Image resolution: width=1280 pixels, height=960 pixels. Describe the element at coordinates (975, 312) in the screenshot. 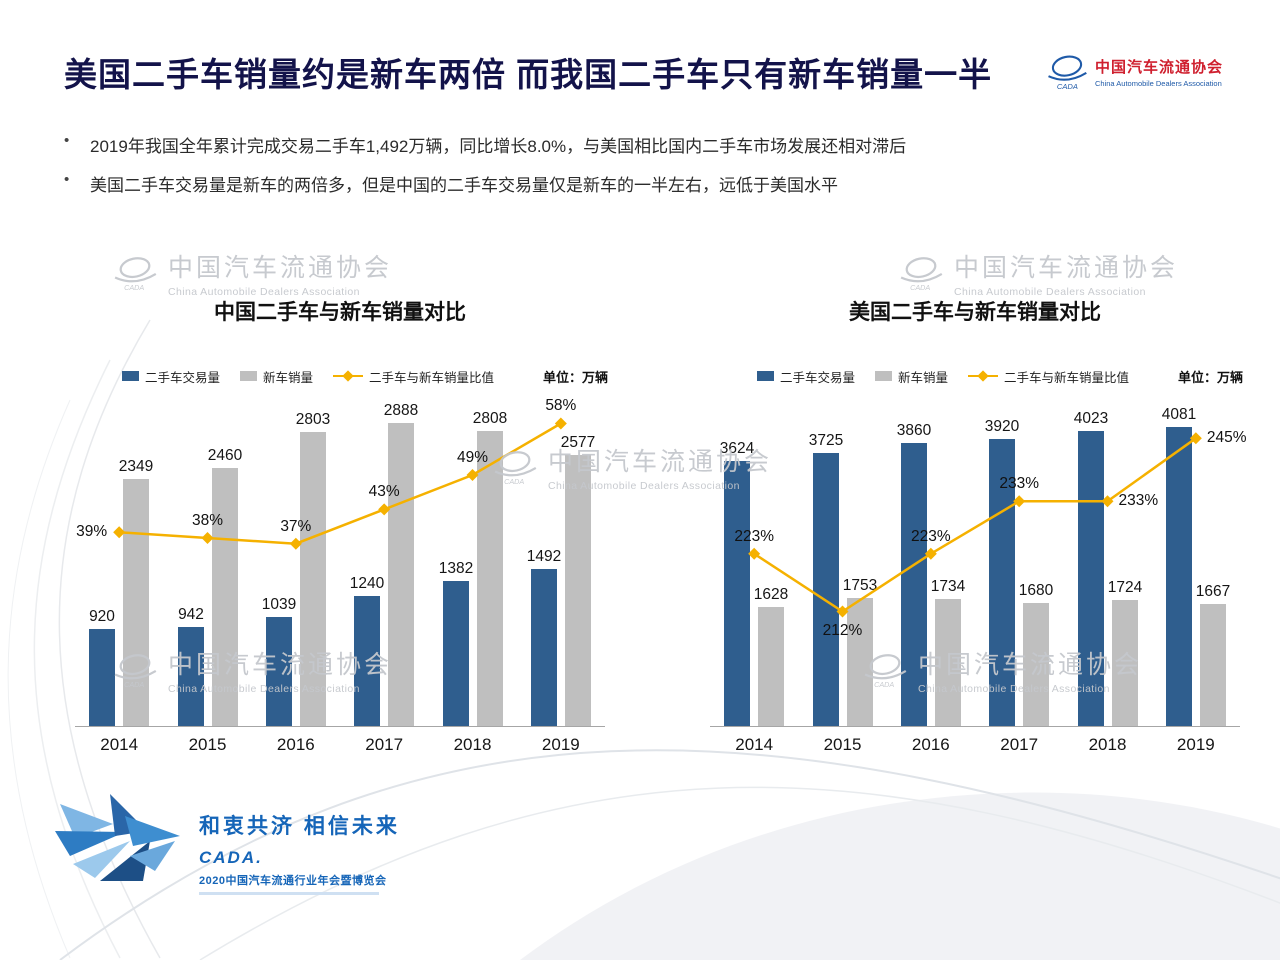

I see `chart-usa-title: 美国二手车与新车销量对比` at that location.